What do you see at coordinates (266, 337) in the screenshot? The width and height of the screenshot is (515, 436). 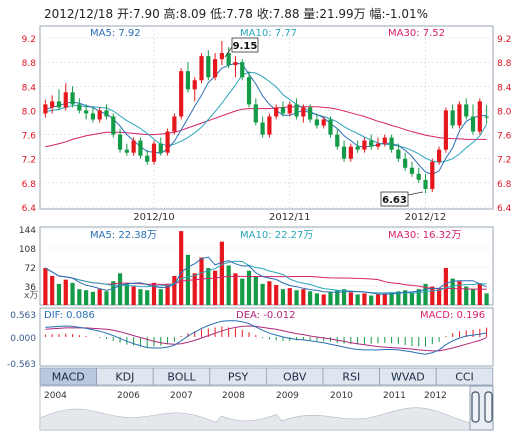 I see `macd-lines` at bounding box center [266, 337].